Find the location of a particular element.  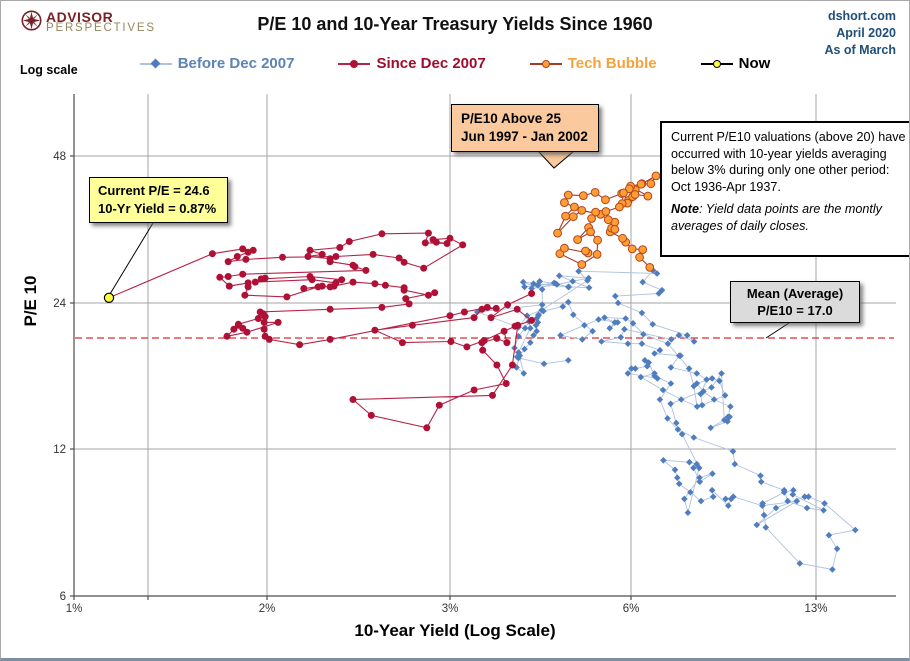

x-tick-label: 6% is located at coordinates (631, 609).